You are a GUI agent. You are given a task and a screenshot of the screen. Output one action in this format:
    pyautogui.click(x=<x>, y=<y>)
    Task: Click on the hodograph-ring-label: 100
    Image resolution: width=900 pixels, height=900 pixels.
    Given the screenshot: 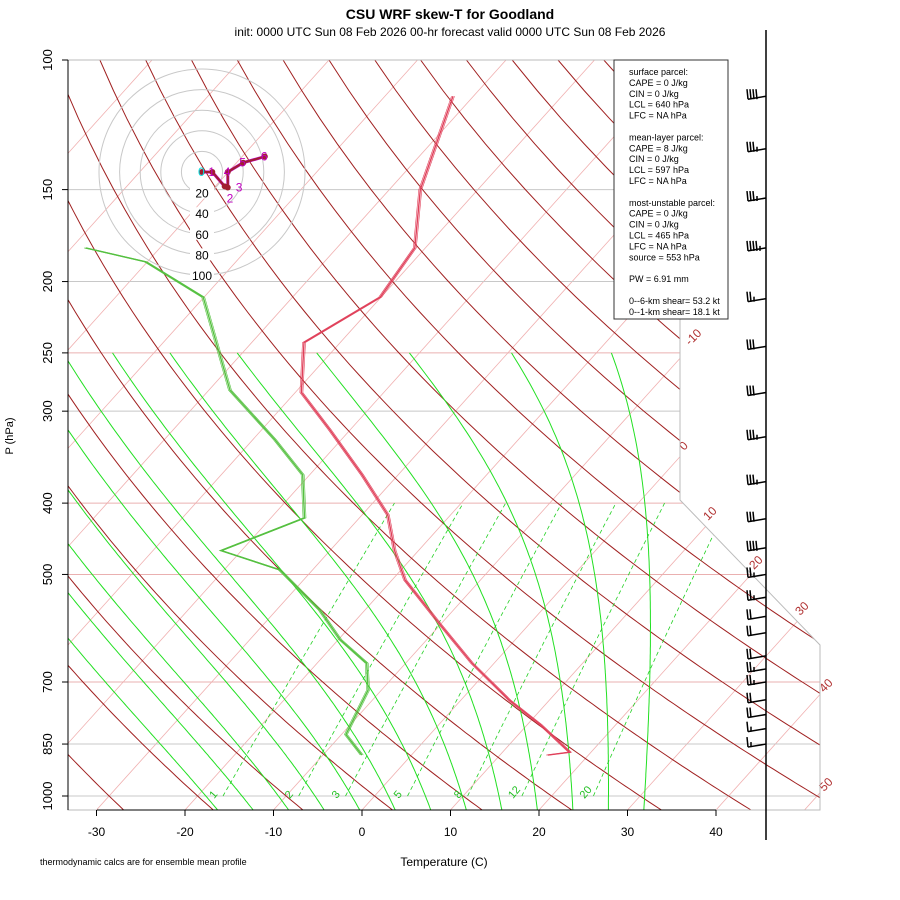 What is the action you would take?
    pyautogui.click(x=202, y=276)
    